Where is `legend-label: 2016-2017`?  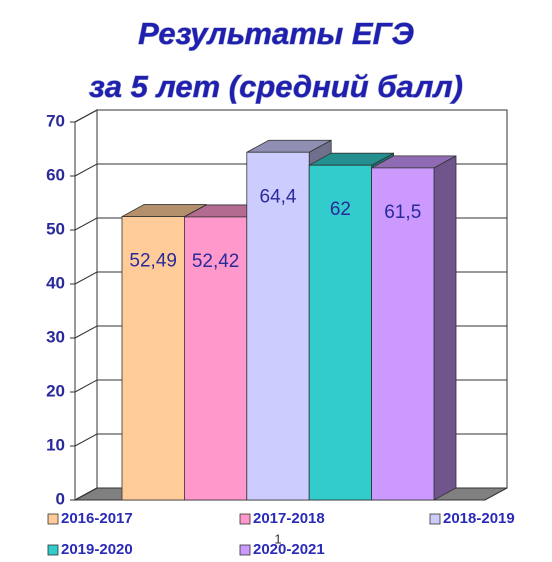 legend-label: 2016-2017 is located at coordinates (97, 518).